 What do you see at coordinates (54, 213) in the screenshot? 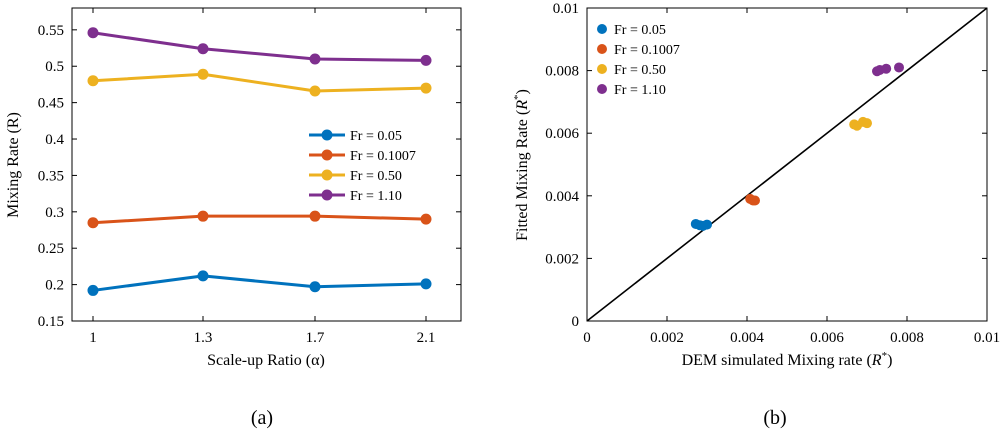
I see `panel-a-y-tick-label: 0.3` at bounding box center [54, 213].